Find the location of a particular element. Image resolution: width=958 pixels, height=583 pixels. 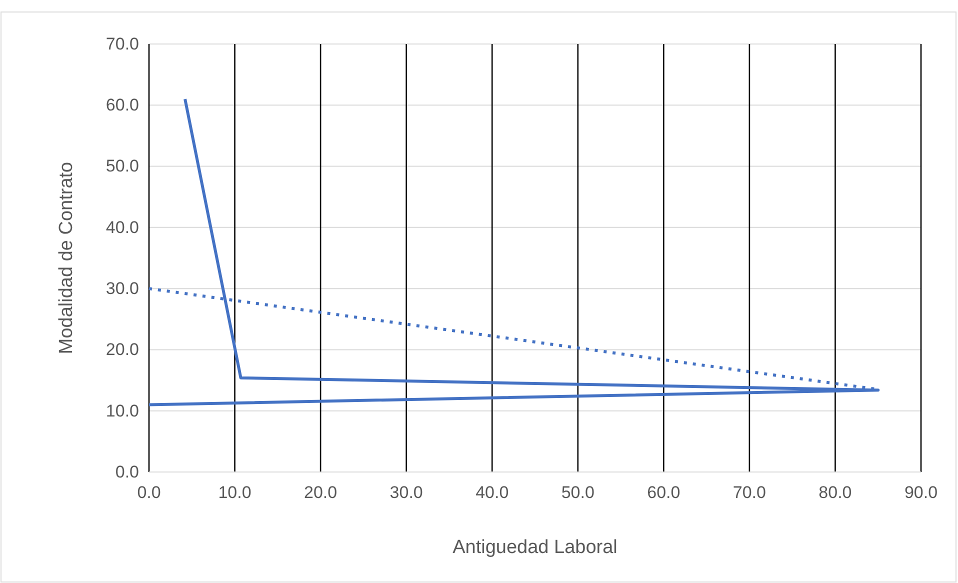

y-tick-label: 10.0 is located at coordinates (122, 410).